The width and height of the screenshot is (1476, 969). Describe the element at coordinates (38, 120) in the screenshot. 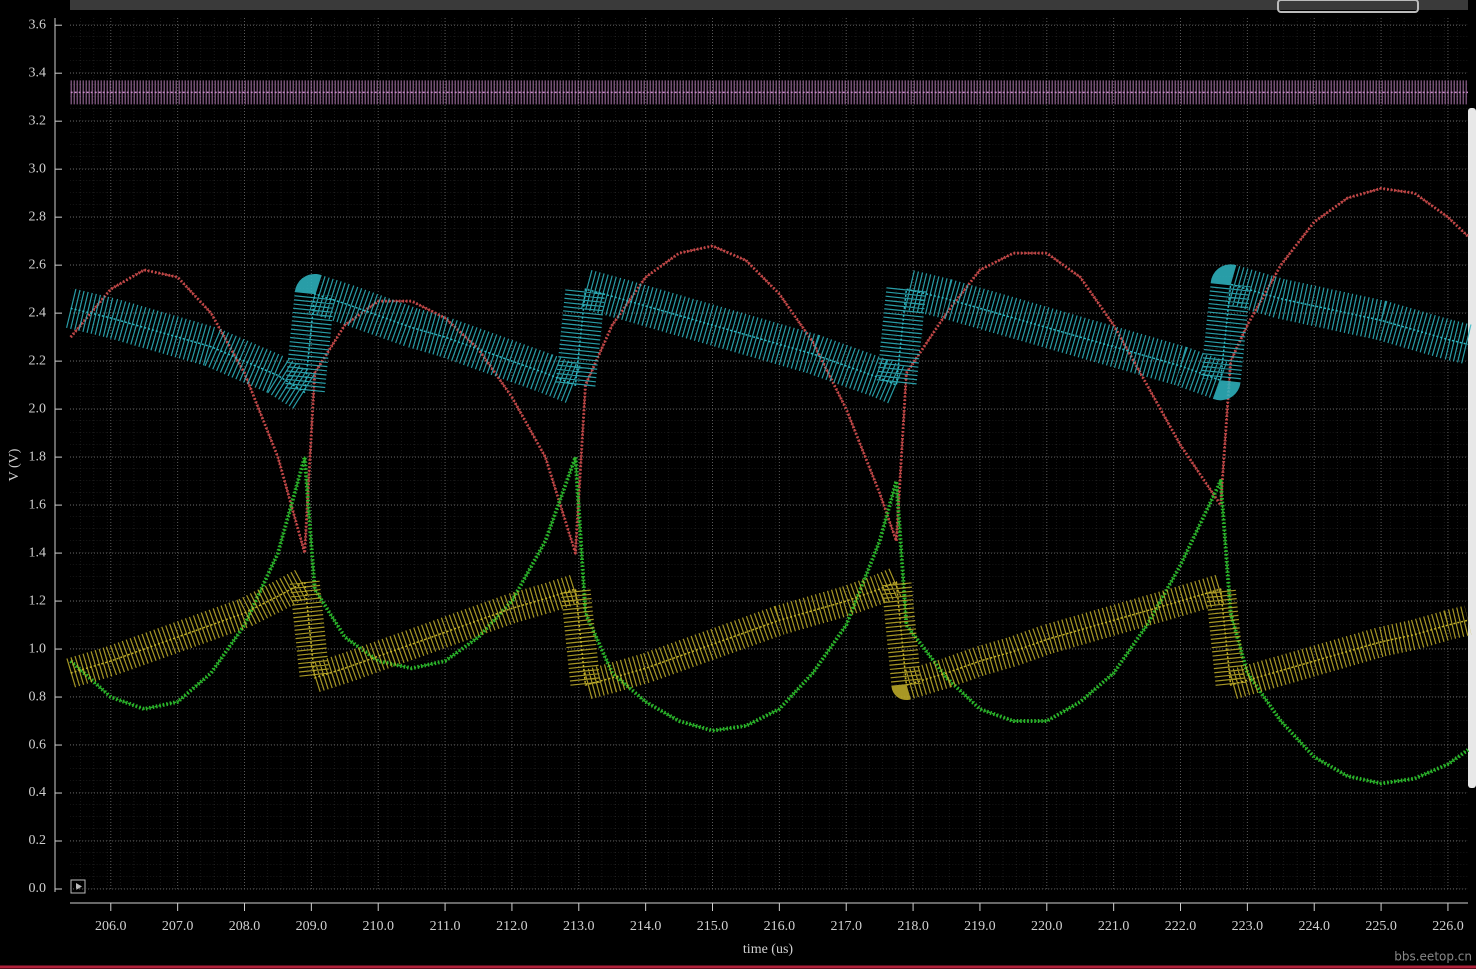

I see `y-tick-label: 3.2` at that location.